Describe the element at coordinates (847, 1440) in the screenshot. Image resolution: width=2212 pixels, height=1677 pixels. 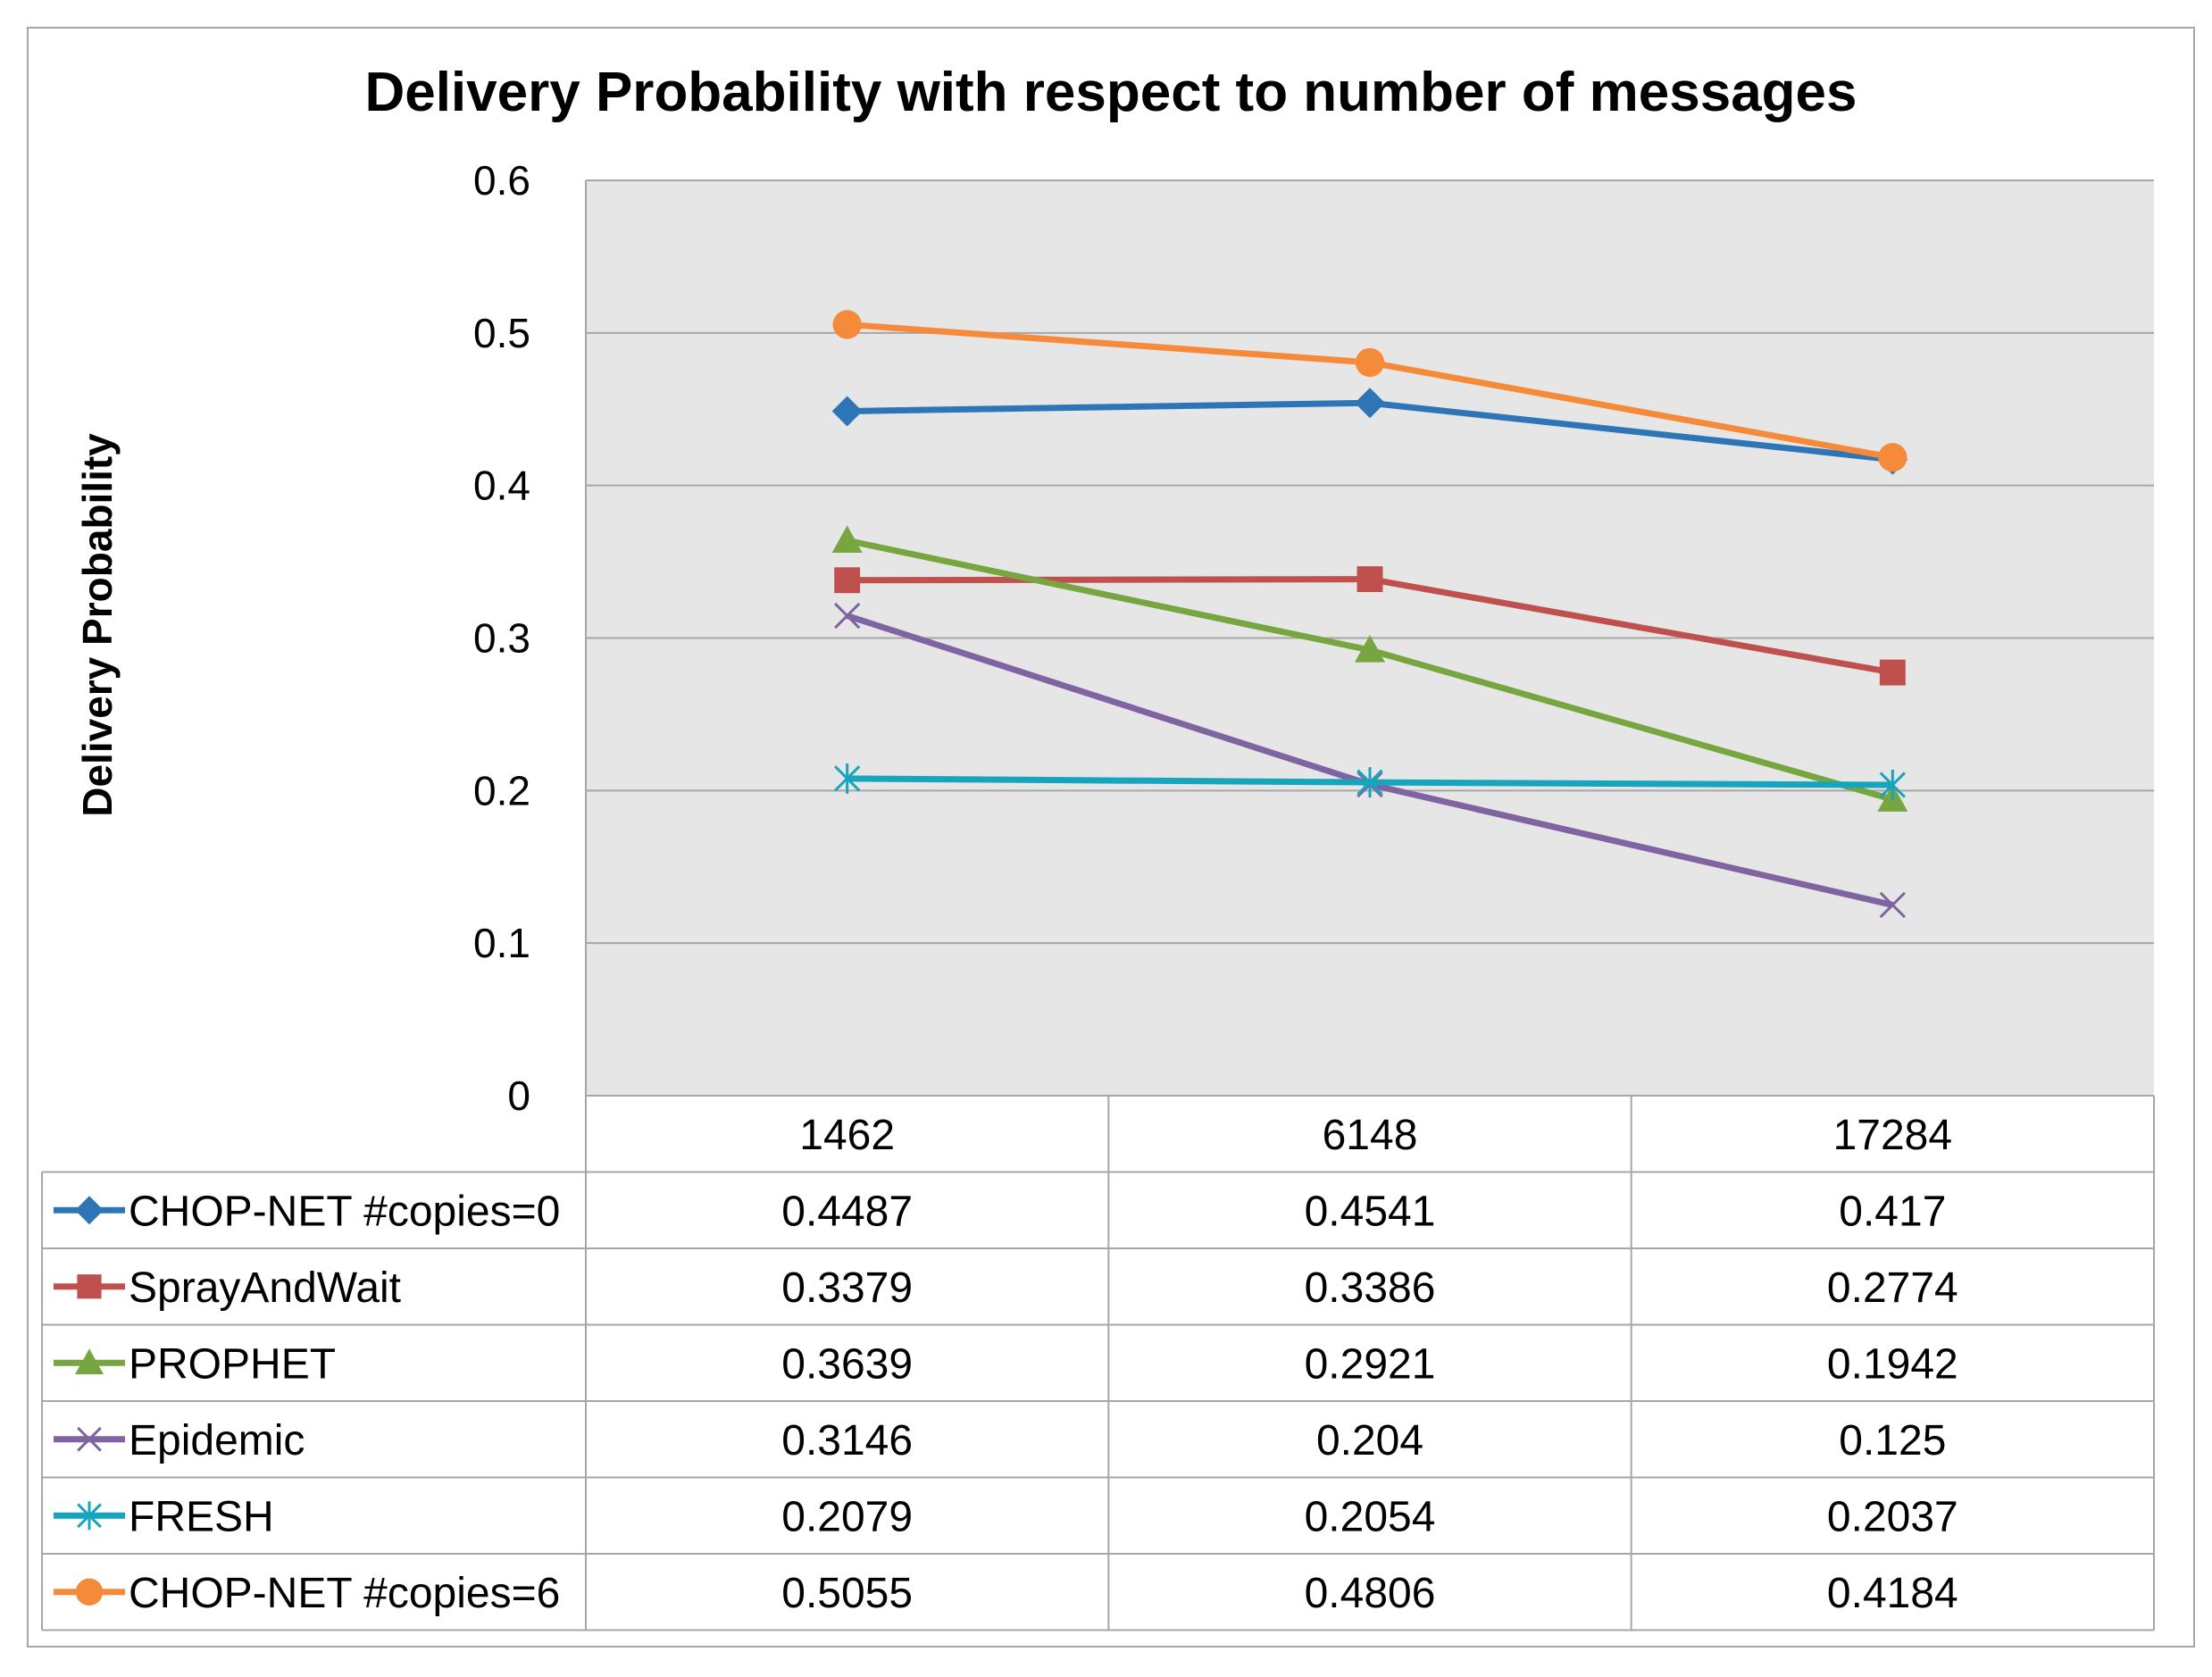
I see `data-label: 0.3146` at that location.